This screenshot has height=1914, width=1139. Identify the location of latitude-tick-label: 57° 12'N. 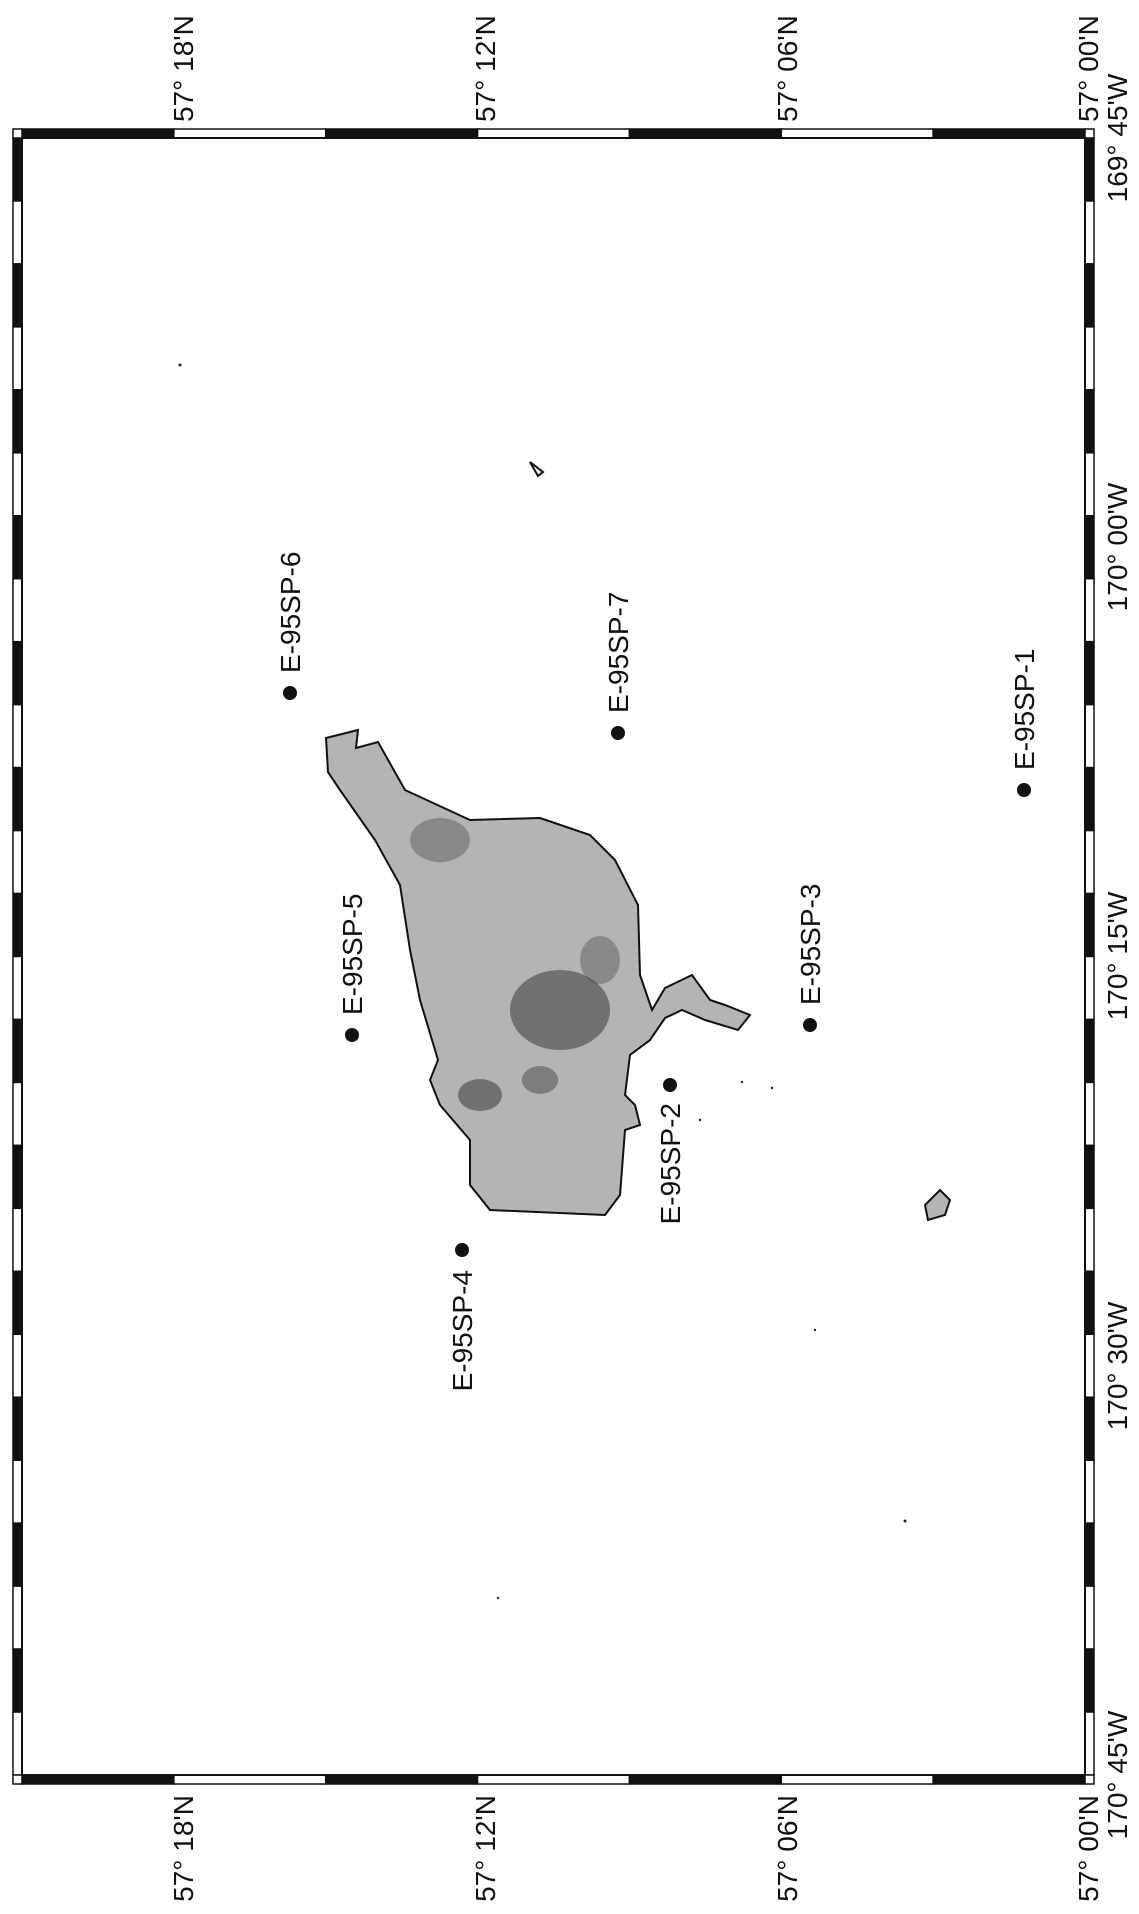
(485, 68).